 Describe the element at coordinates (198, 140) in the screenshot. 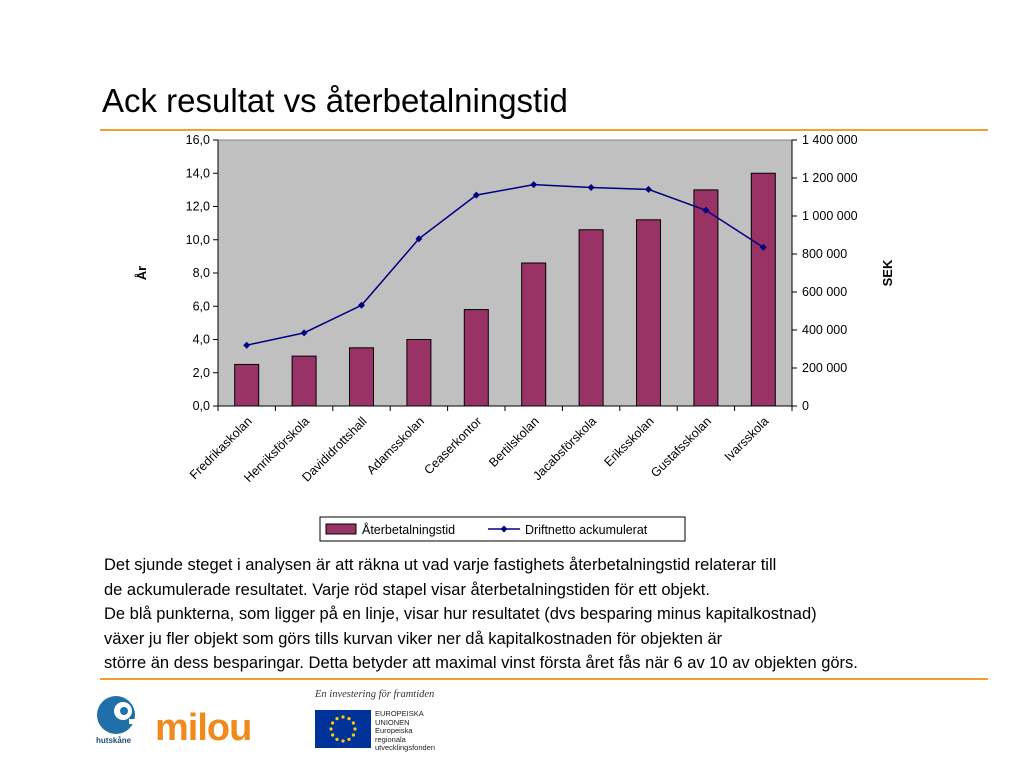

I see `y-tick-label: 16,0` at that location.